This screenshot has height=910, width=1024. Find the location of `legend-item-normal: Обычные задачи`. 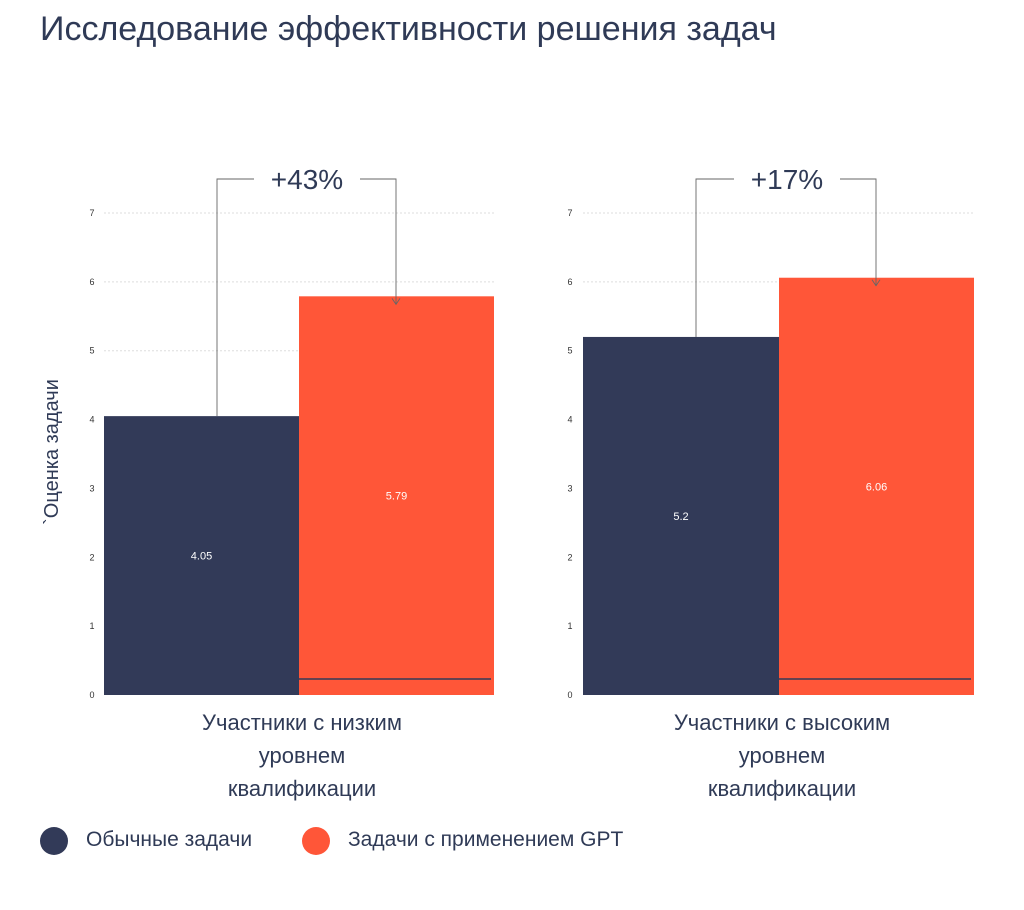

legend-item-normal: Обычные задачи is located at coordinates (146, 840).